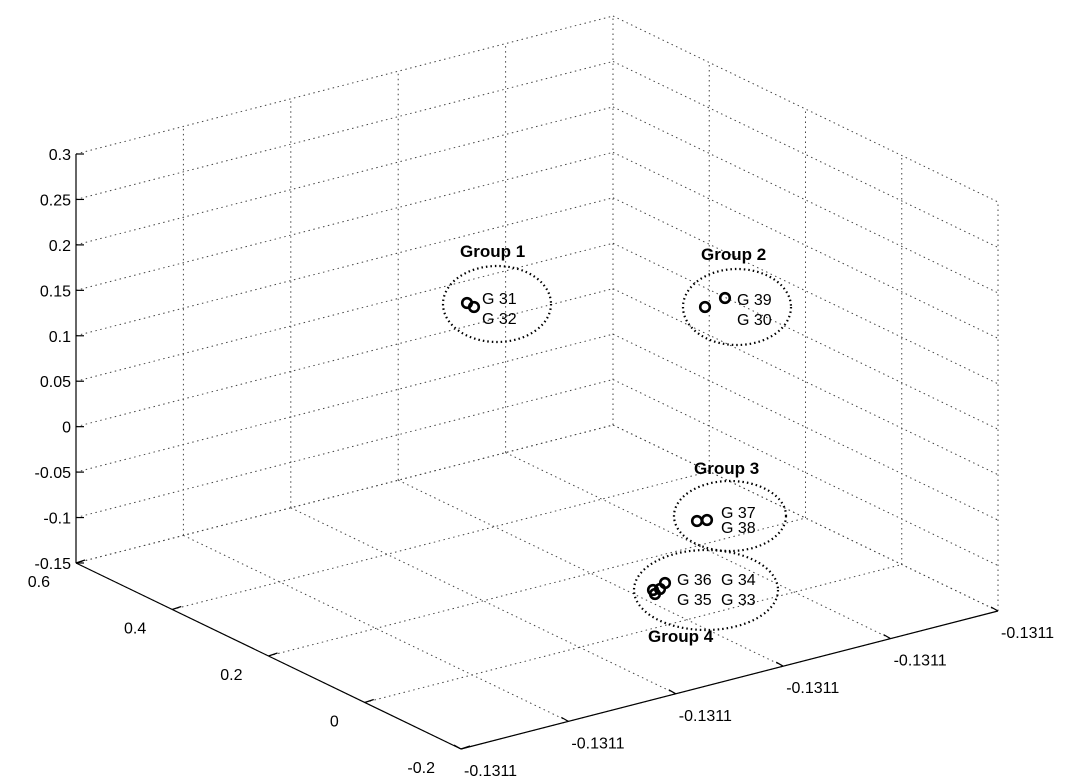 Image resolution: width=1071 pixels, height=781 pixels. I want to click on z-tick-label: 0, so click(66, 428).